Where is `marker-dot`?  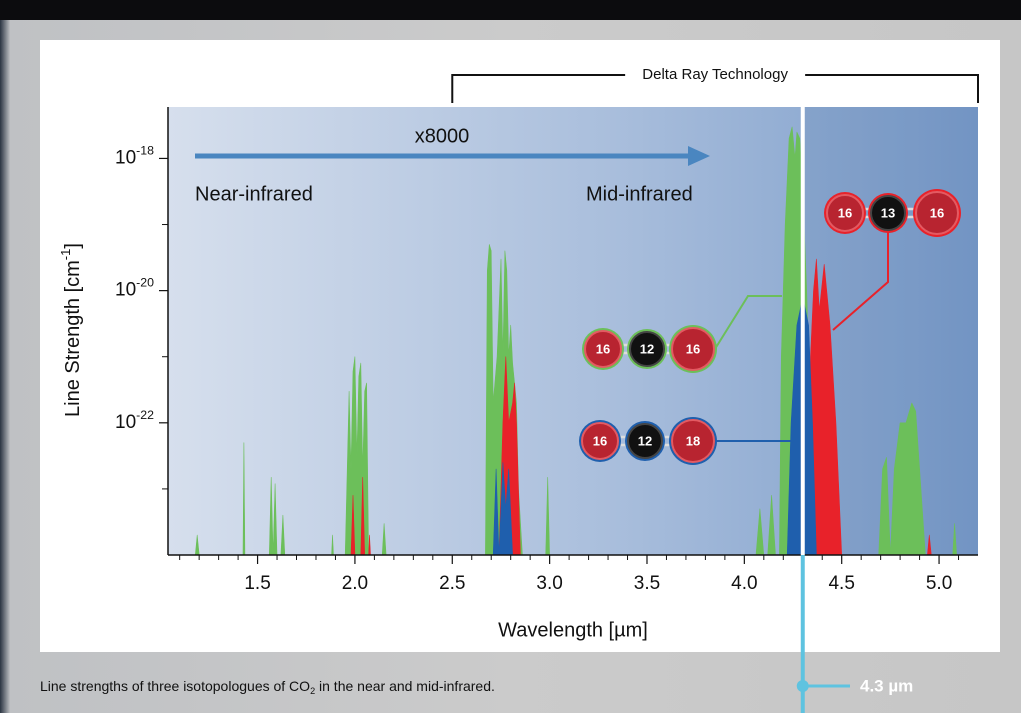 marker-dot is located at coordinates (802, 686).